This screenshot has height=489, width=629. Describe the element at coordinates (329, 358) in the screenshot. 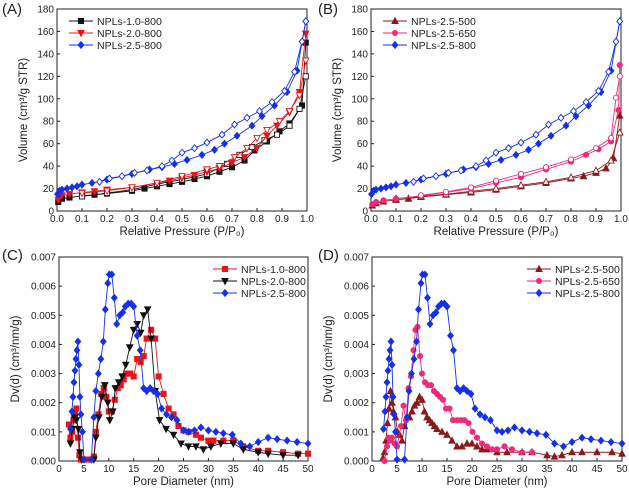

I see `y-axis-label: Dv(d) (cm³/nm/g)` at that location.